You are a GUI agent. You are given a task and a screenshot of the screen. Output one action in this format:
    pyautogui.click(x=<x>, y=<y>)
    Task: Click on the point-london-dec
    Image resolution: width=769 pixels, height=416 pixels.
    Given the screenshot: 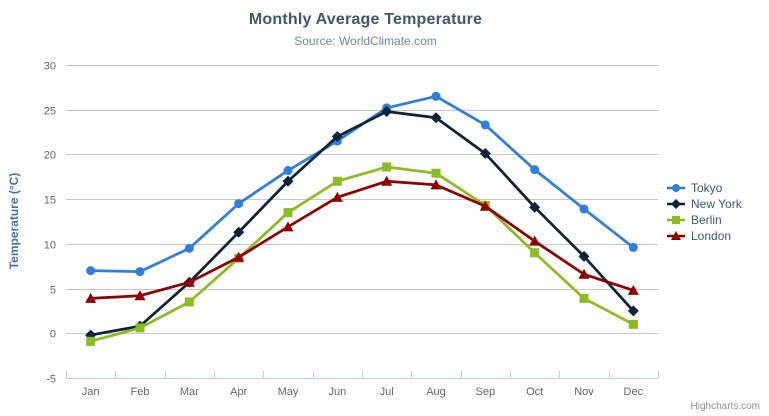 What is the action you would take?
    pyautogui.click(x=633, y=289)
    